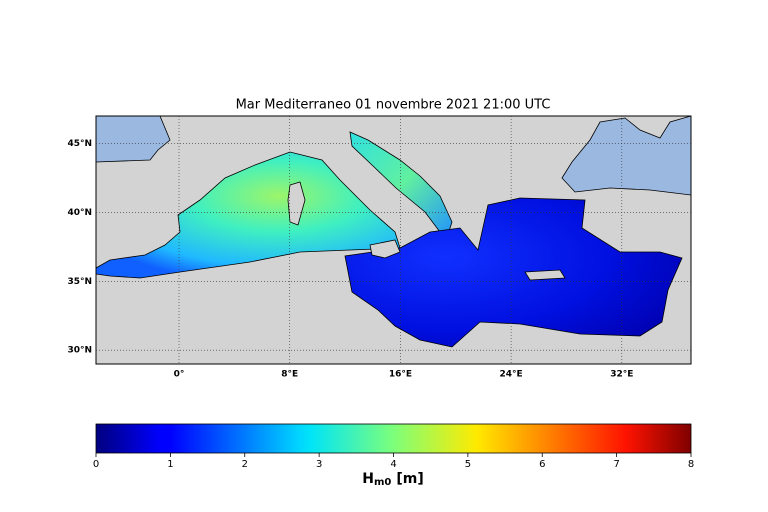 Image resolution: width=768 pixels, height=512 pixels. What do you see at coordinates (245, 464) in the screenshot?
I see `colorbar-tick-label: 2` at bounding box center [245, 464].